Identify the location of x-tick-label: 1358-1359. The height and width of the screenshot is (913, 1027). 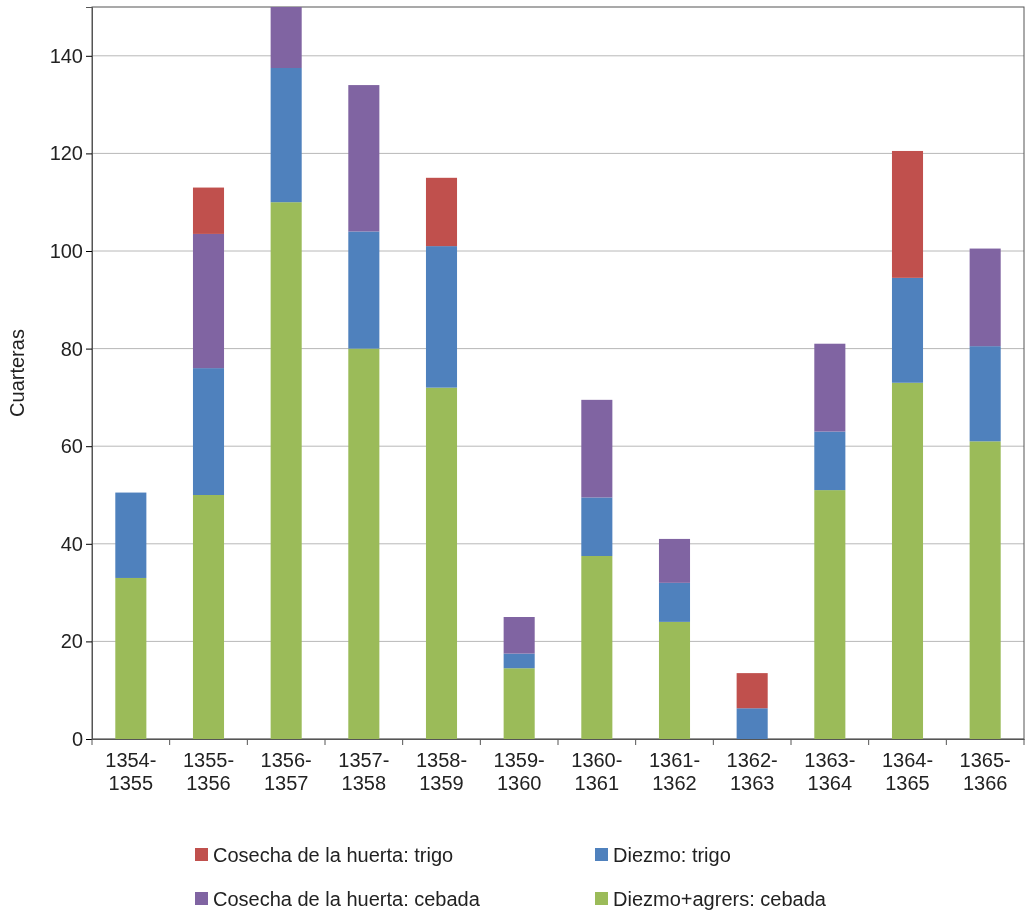
(441, 771).